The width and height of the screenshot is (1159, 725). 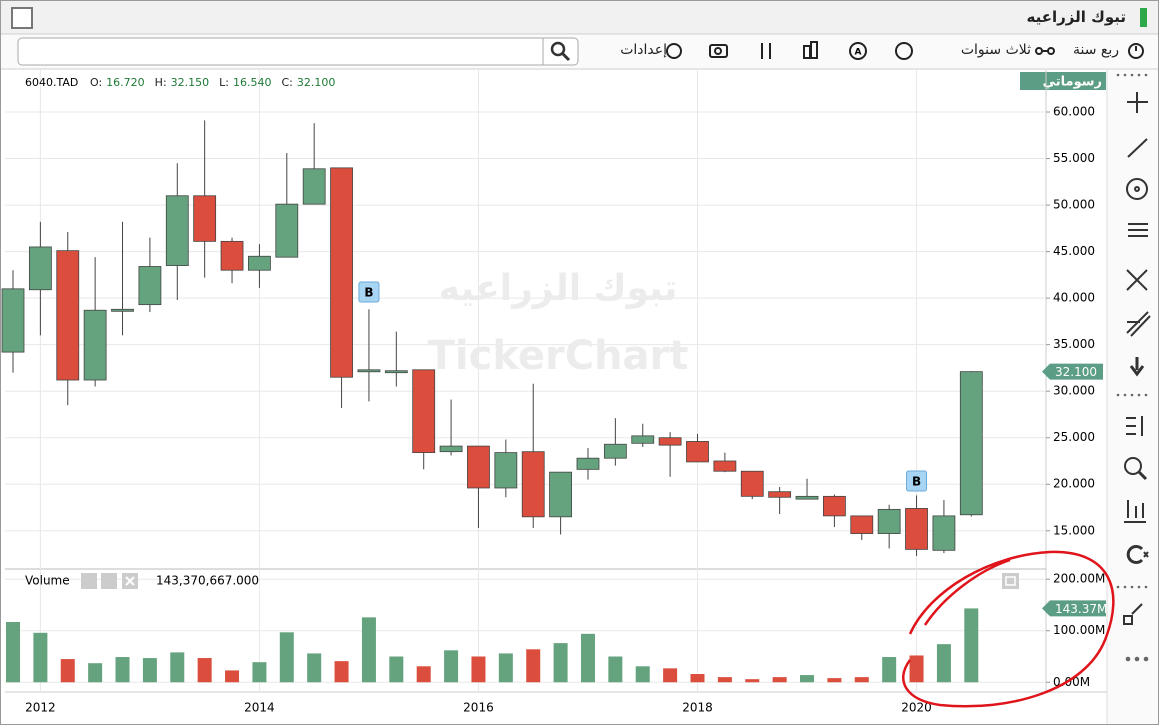 What do you see at coordinates (858, 53) in the screenshot?
I see `icon-glyph: A` at bounding box center [858, 53].